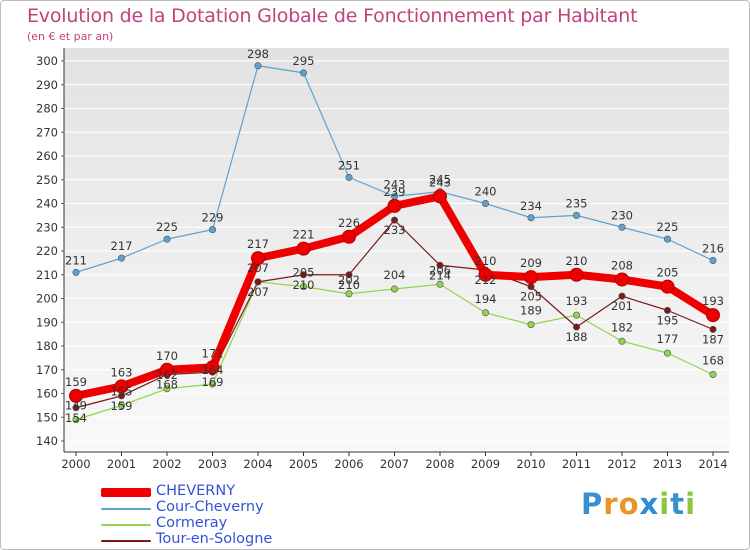 This screenshot has height=550, width=750. What do you see at coordinates (213, 218) in the screenshot?
I see `data-label: 229` at bounding box center [213, 218].